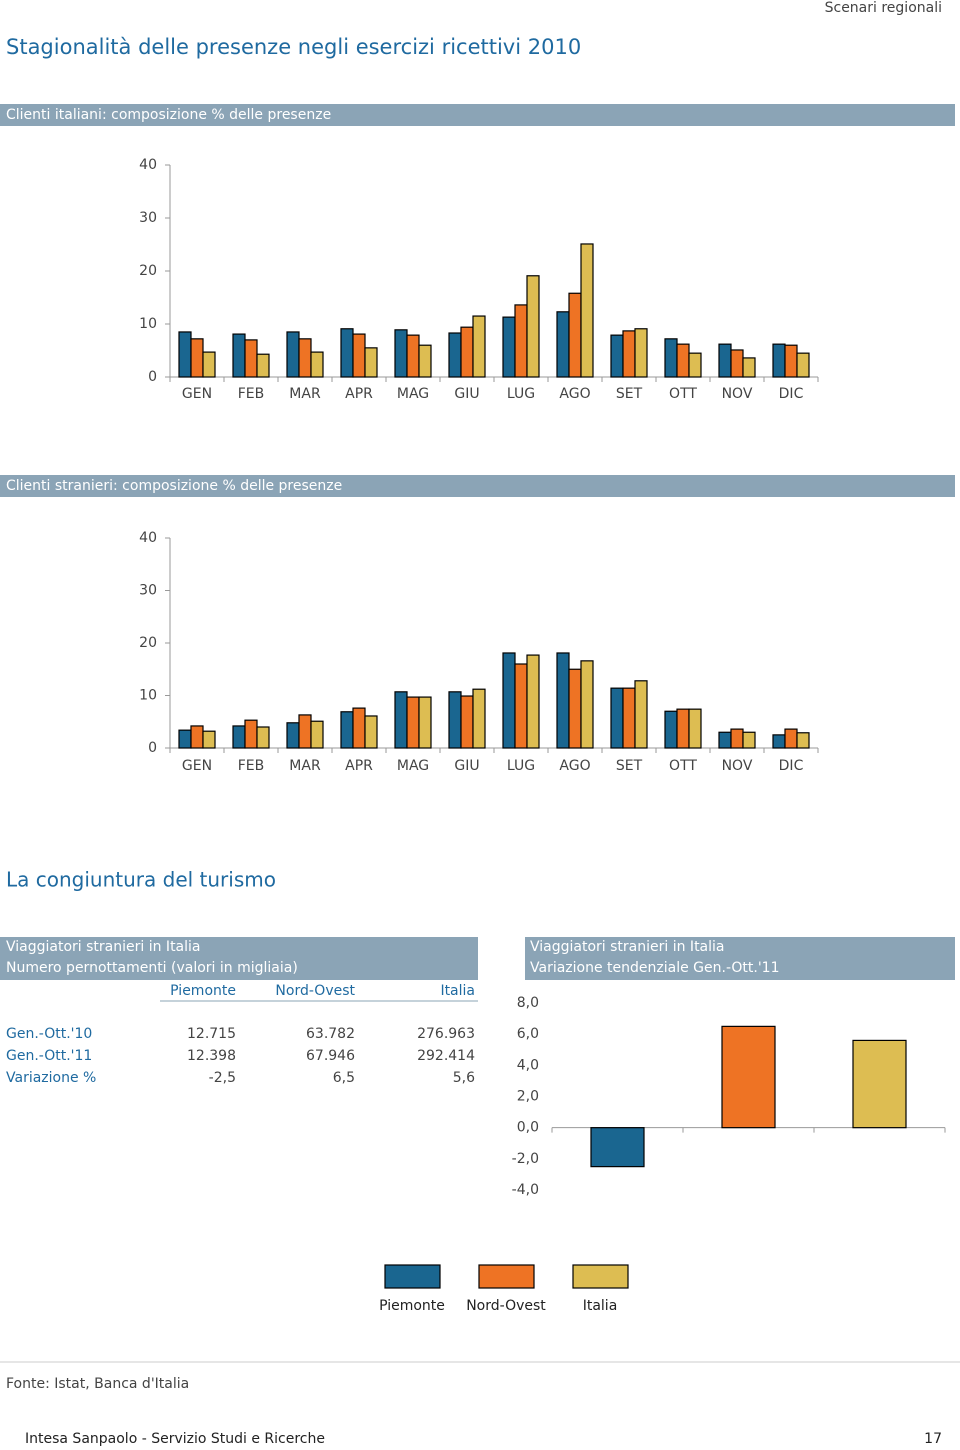 This screenshot has width=960, height=1450. I want to click on row-label: Gen.-Ott.'10, so click(49, 1034).